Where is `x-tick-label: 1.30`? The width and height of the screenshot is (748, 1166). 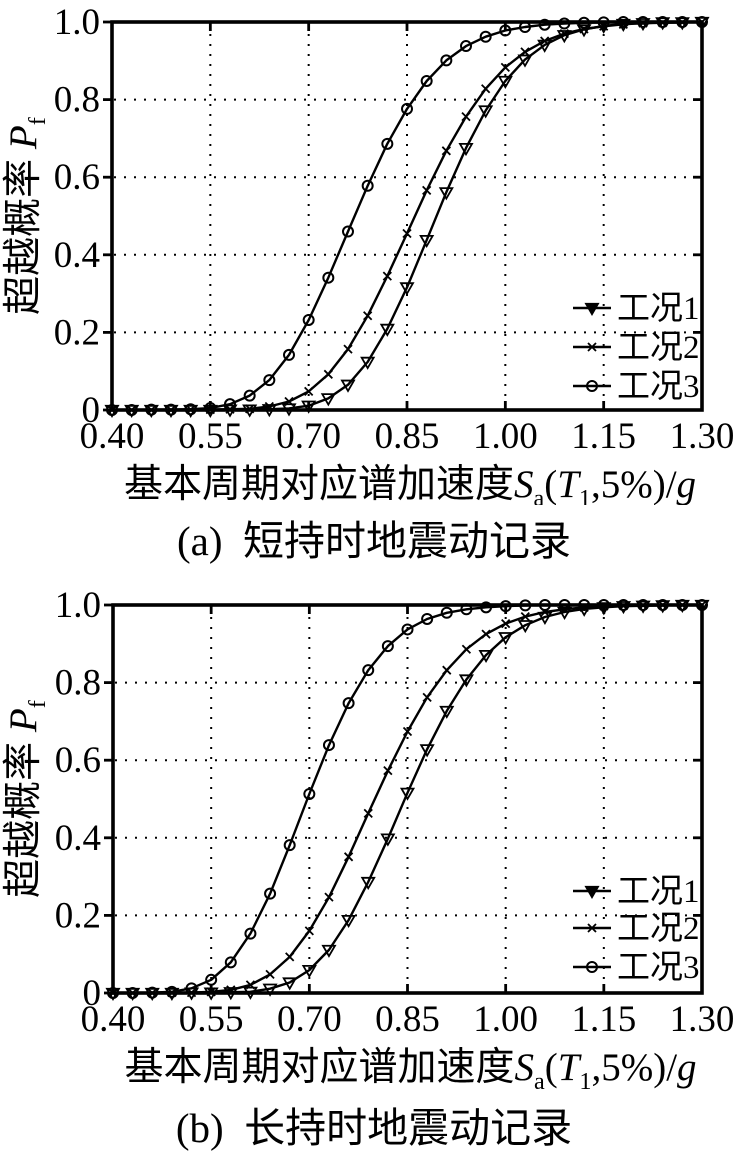 x-tick-label: 1.30 is located at coordinates (702, 1019).